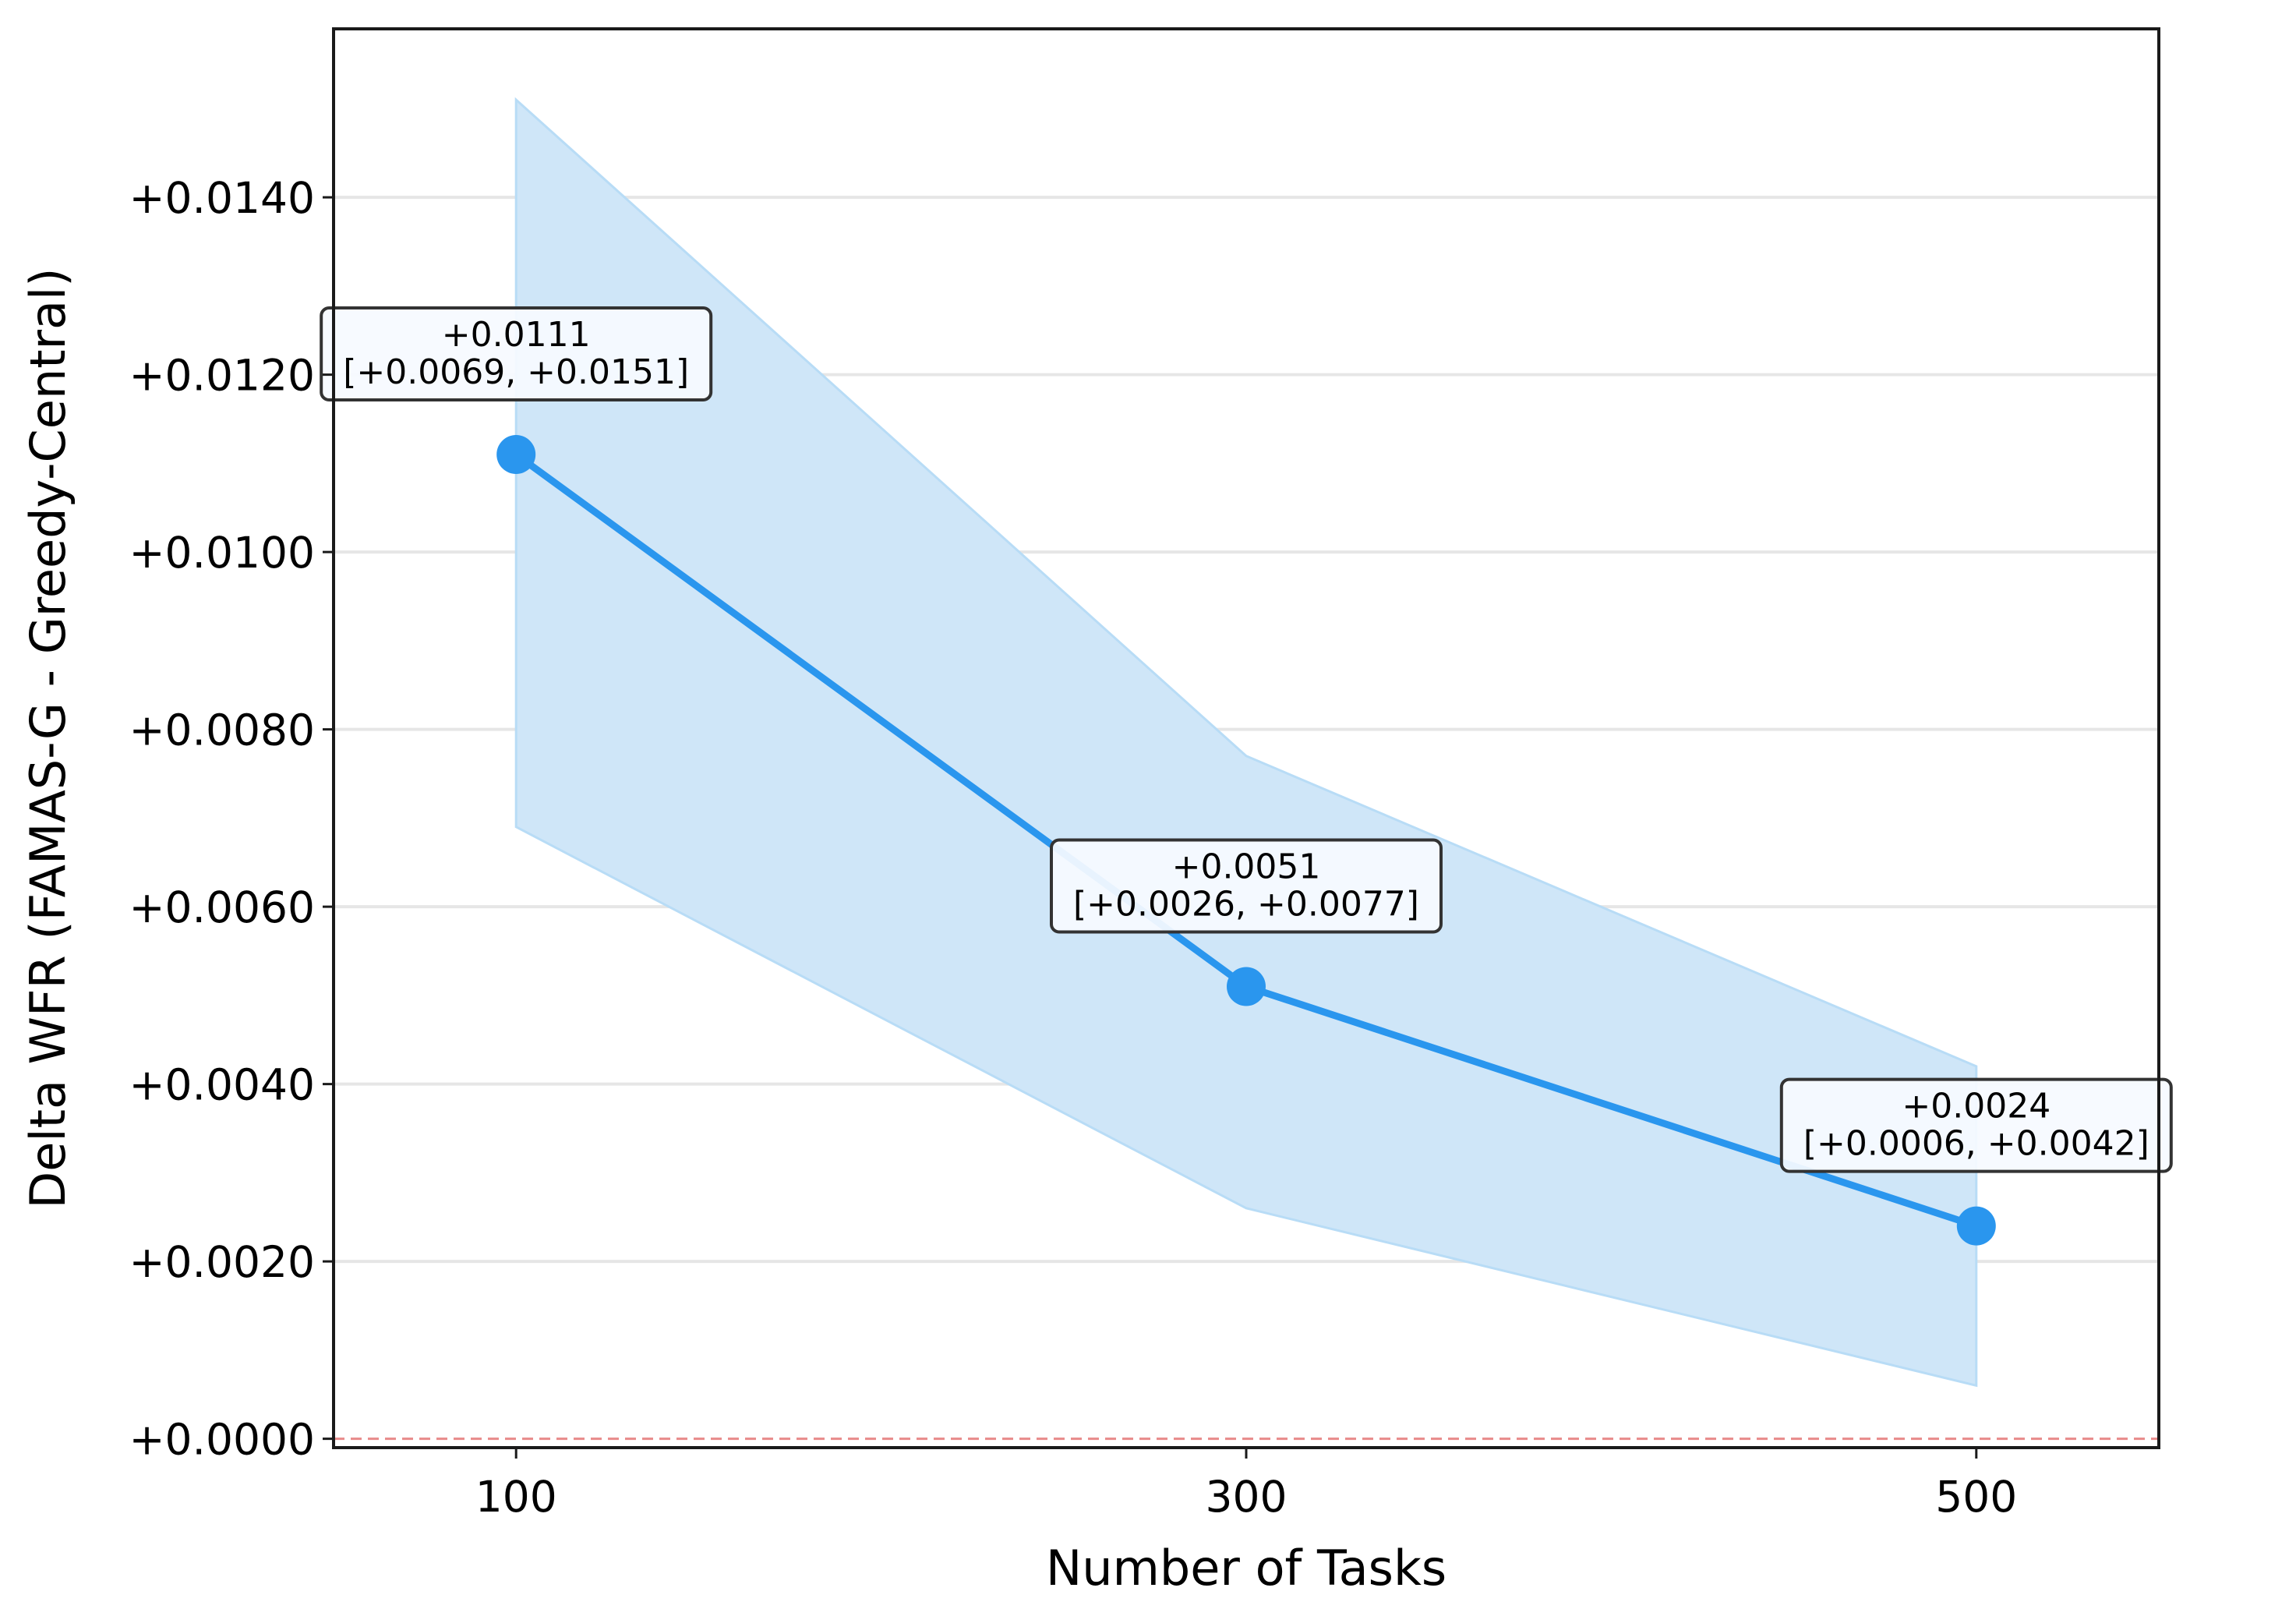  What do you see at coordinates (222, 376) in the screenshot?
I see `y-tick-label: +0.0120` at bounding box center [222, 376].